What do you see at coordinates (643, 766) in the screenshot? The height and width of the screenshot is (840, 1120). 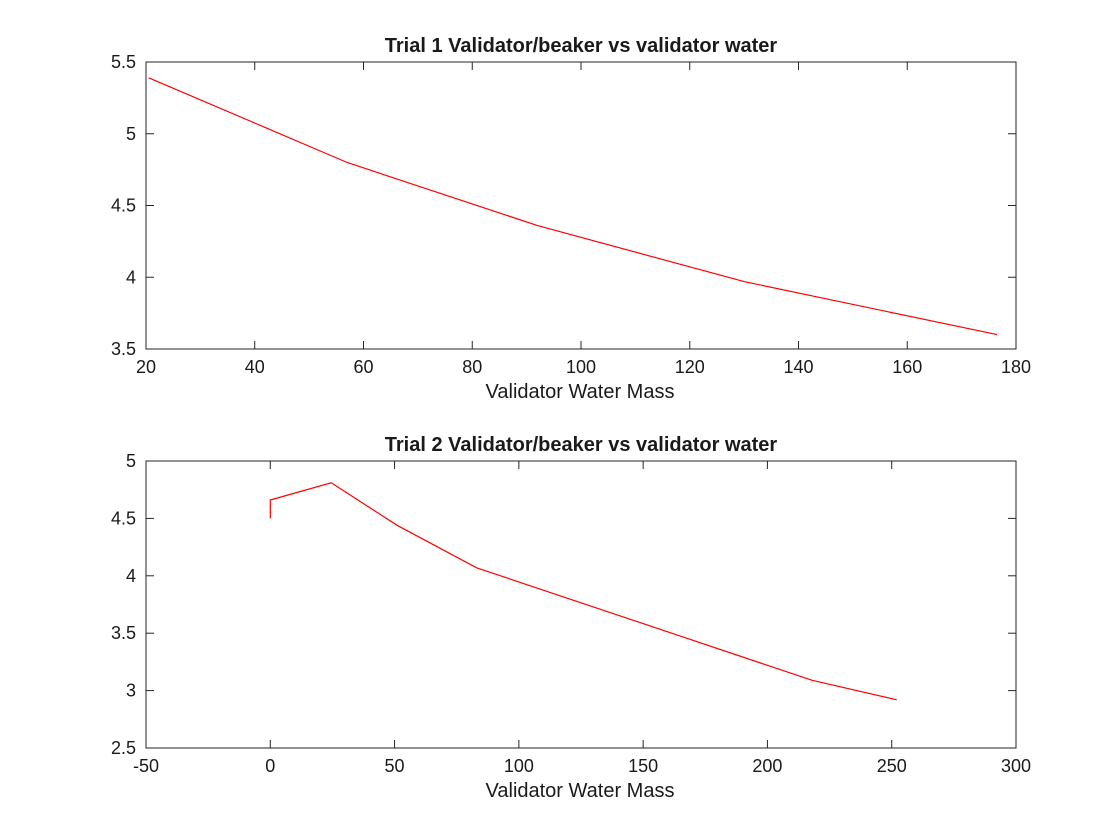 I see `x-tick-label: 150` at bounding box center [643, 766].